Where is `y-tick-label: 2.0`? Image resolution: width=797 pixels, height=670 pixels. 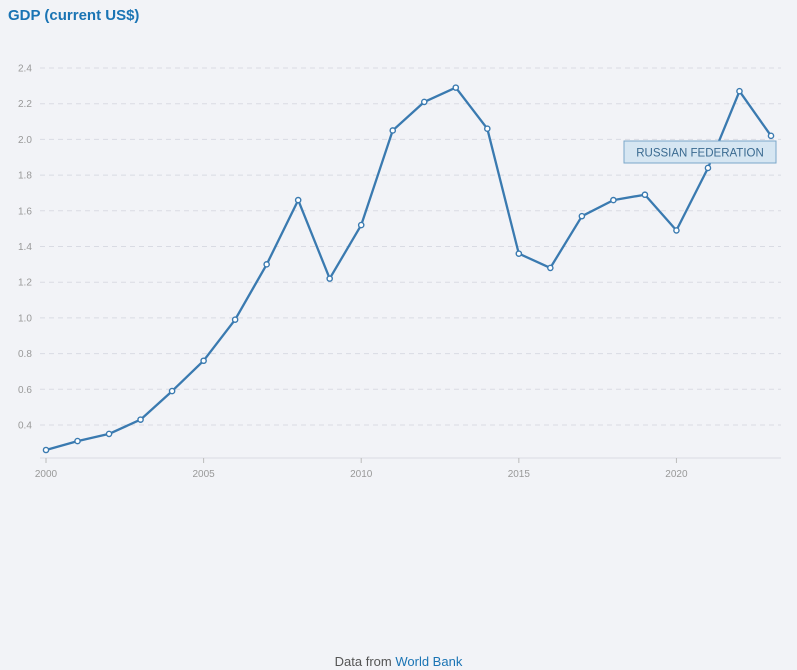
y-tick-label: 2.0 is located at coordinates (25, 140).